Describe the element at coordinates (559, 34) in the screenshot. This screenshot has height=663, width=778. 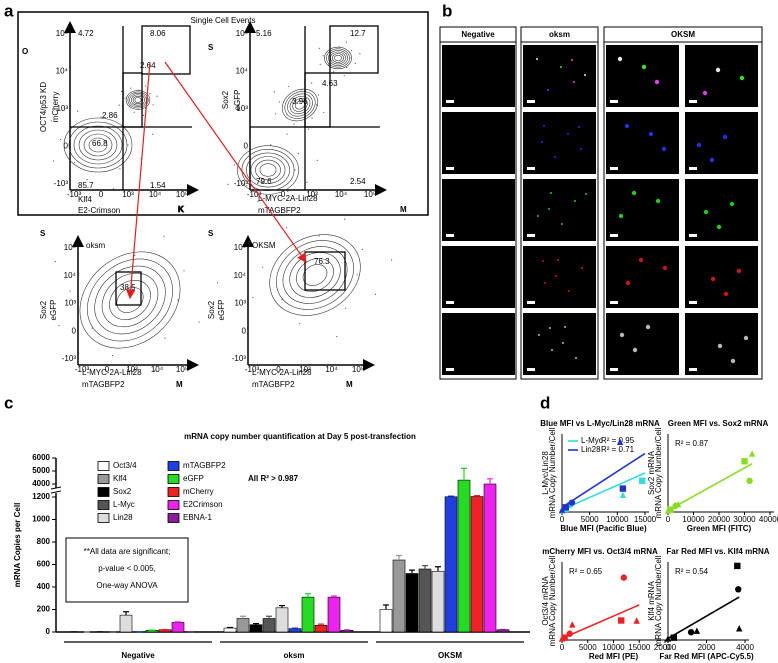
I see `column-header: oksm` at that location.